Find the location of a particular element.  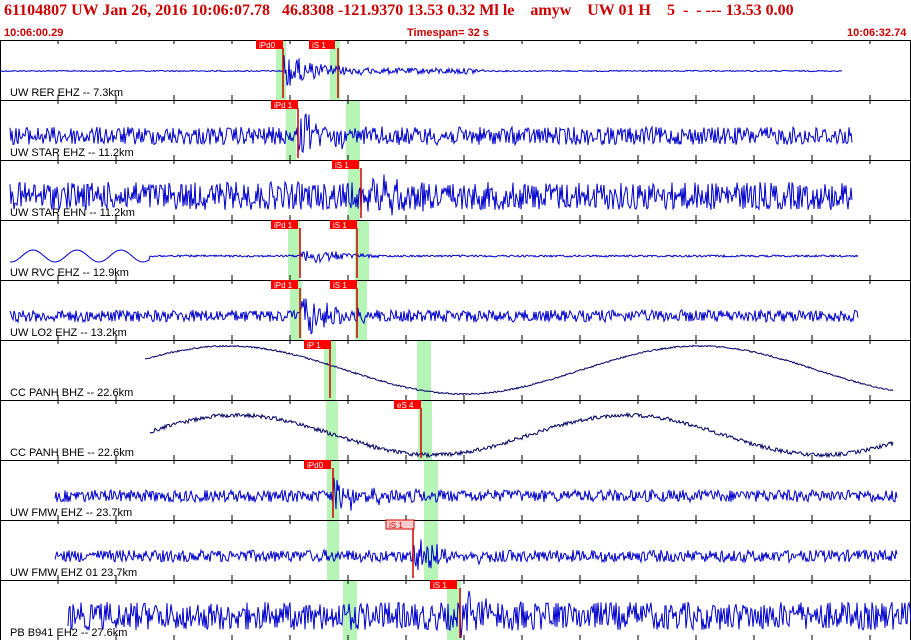

pick-flag-label: iP 1 is located at coordinates (314, 345).